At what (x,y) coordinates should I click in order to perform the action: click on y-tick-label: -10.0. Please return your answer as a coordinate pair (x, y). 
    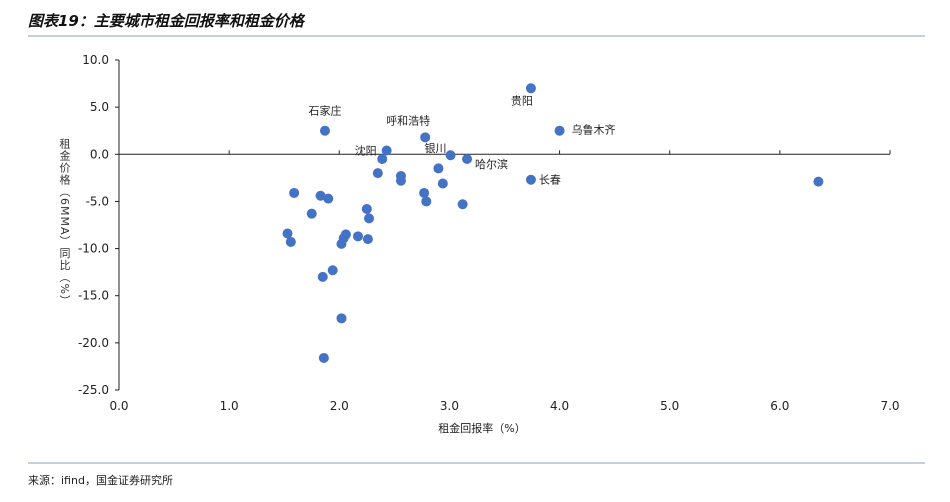
    Looking at the image, I should click on (93, 249).